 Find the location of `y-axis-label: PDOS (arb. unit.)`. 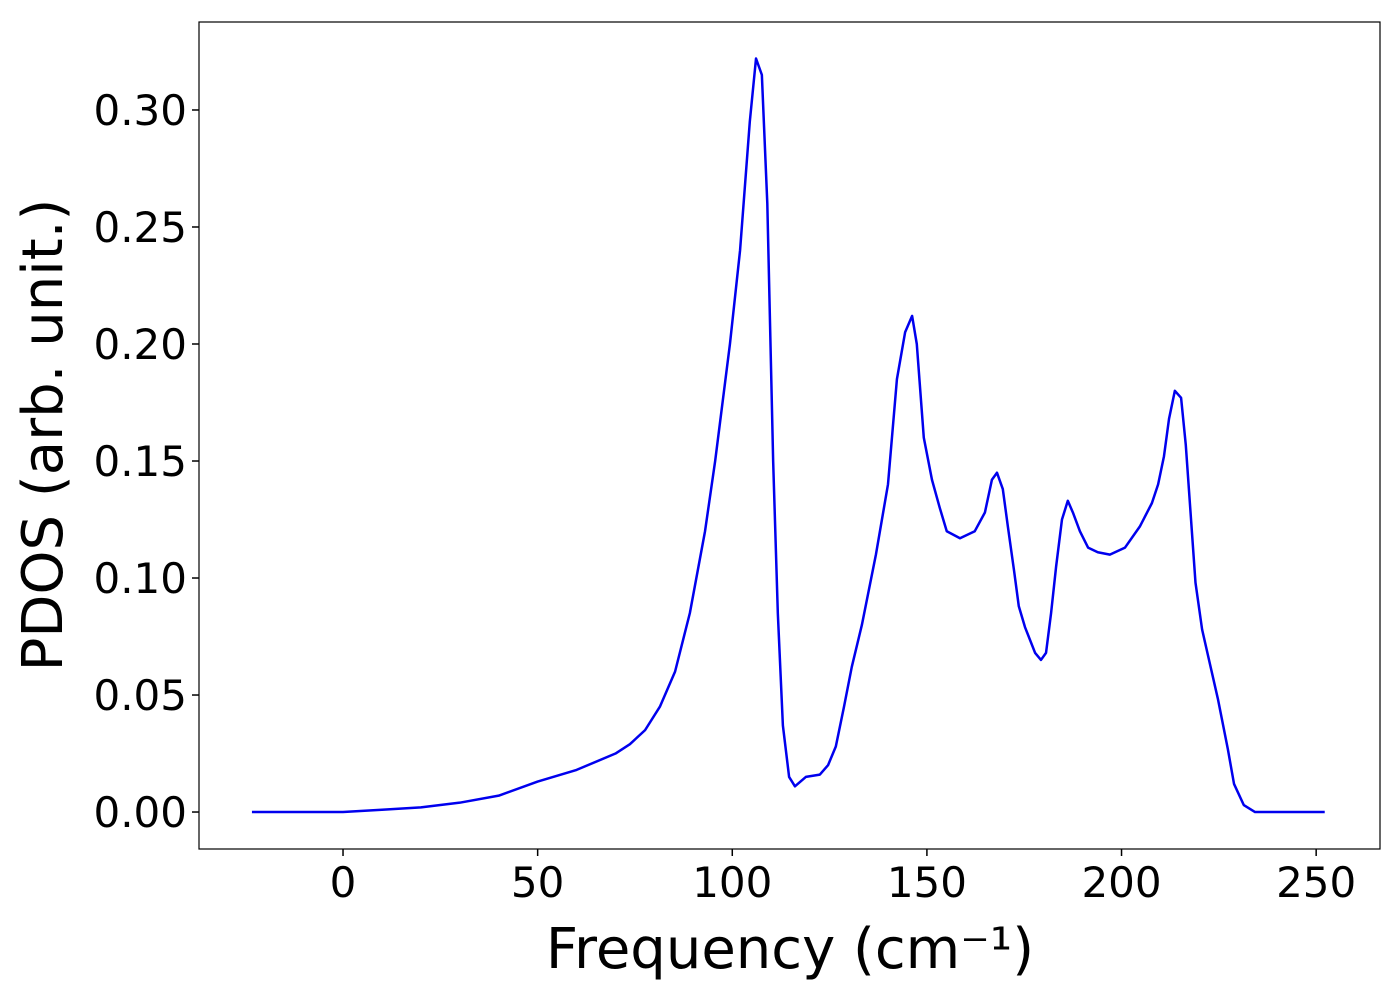

y-axis-label: PDOS (arb. unit.) is located at coordinates (43, 435).